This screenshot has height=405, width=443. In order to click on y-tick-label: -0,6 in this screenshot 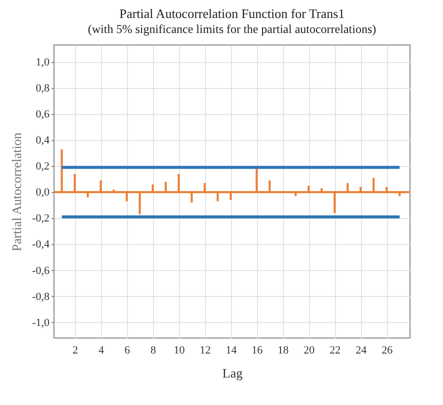, I will do `click(41, 270)`.